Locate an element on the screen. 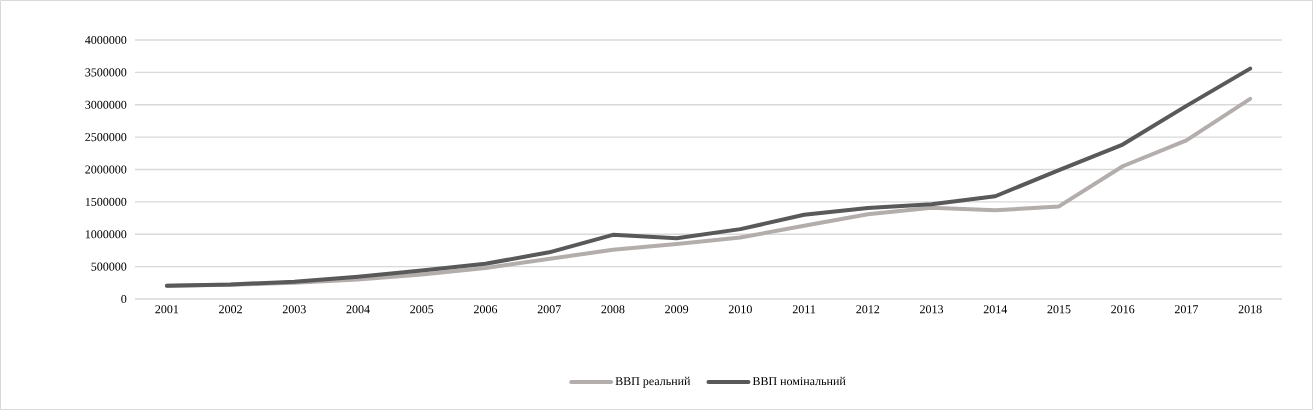  y-tick-label: 2500000 is located at coordinates (106, 137).